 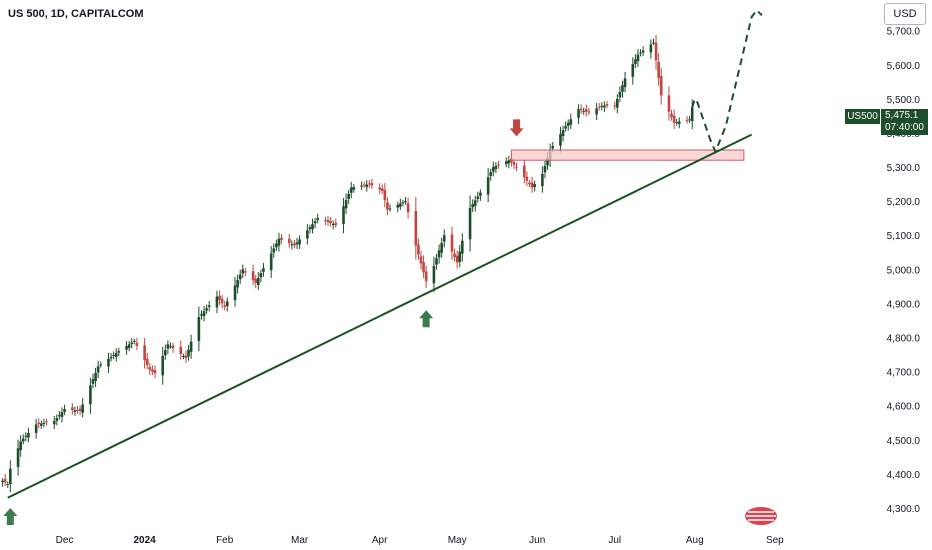 What do you see at coordinates (457, 540) in the screenshot?
I see `x-tick-label: May` at bounding box center [457, 540].